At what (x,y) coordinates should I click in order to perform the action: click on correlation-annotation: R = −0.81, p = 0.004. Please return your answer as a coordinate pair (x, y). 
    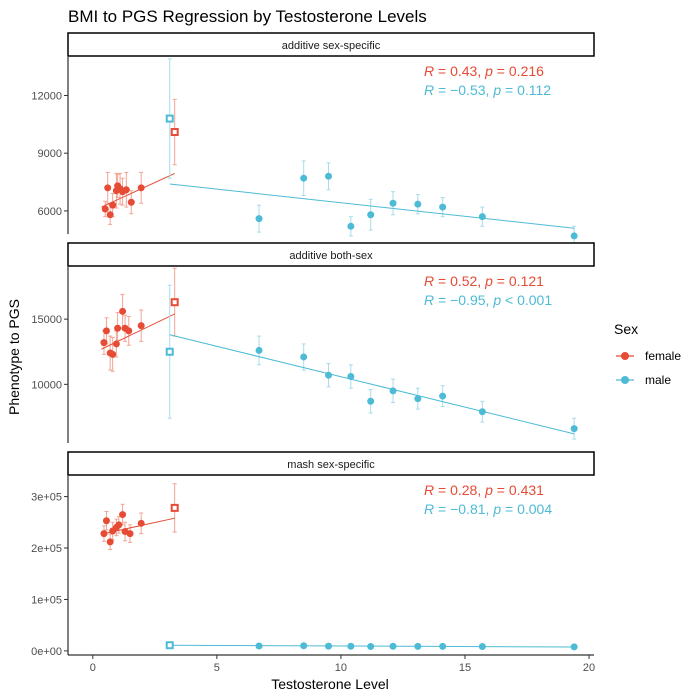
    Looking at the image, I should click on (488, 509).